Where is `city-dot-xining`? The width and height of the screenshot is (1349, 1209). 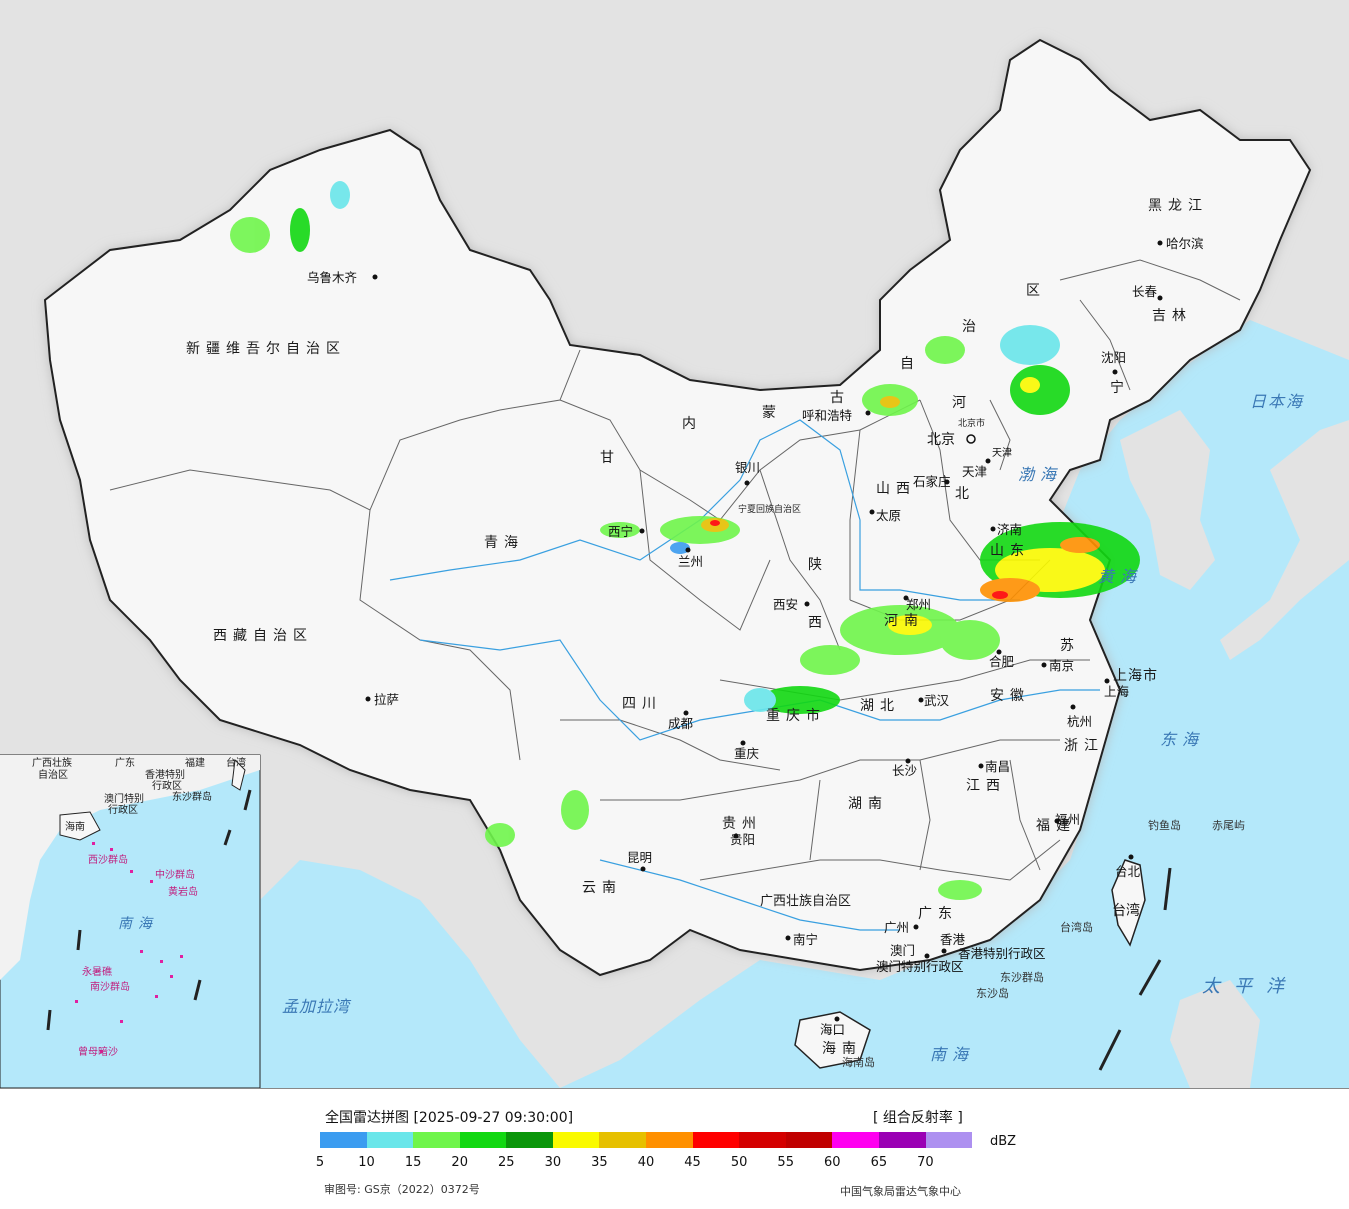 city-dot-xining is located at coordinates (642, 531).